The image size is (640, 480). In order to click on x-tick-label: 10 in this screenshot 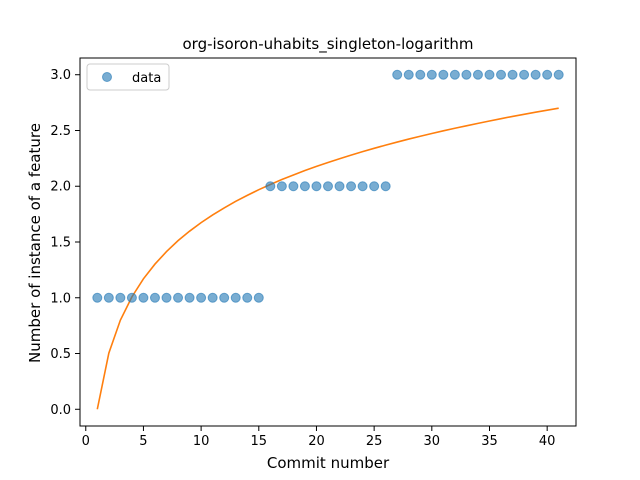, I will do `click(201, 441)`.